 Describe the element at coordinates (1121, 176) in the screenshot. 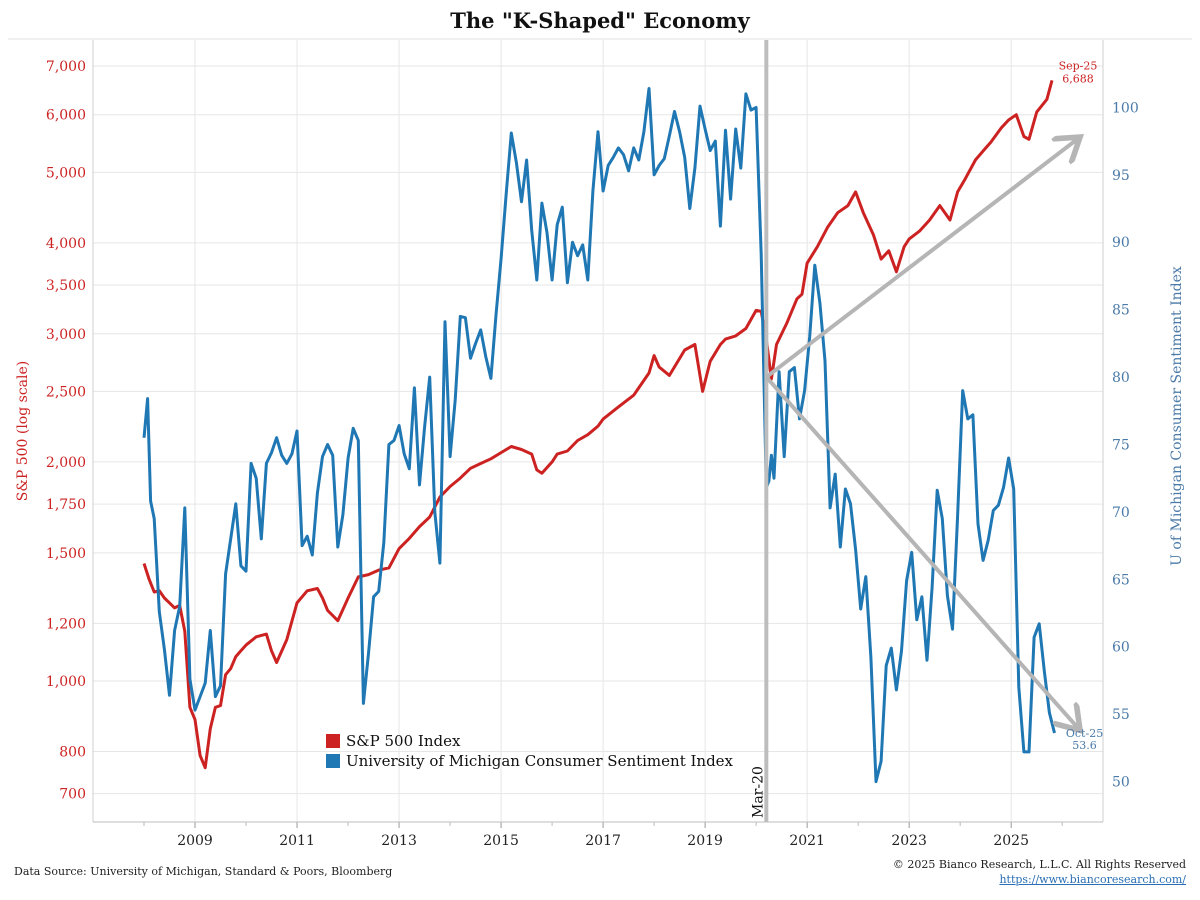

I see `right-tick-label: 95` at that location.